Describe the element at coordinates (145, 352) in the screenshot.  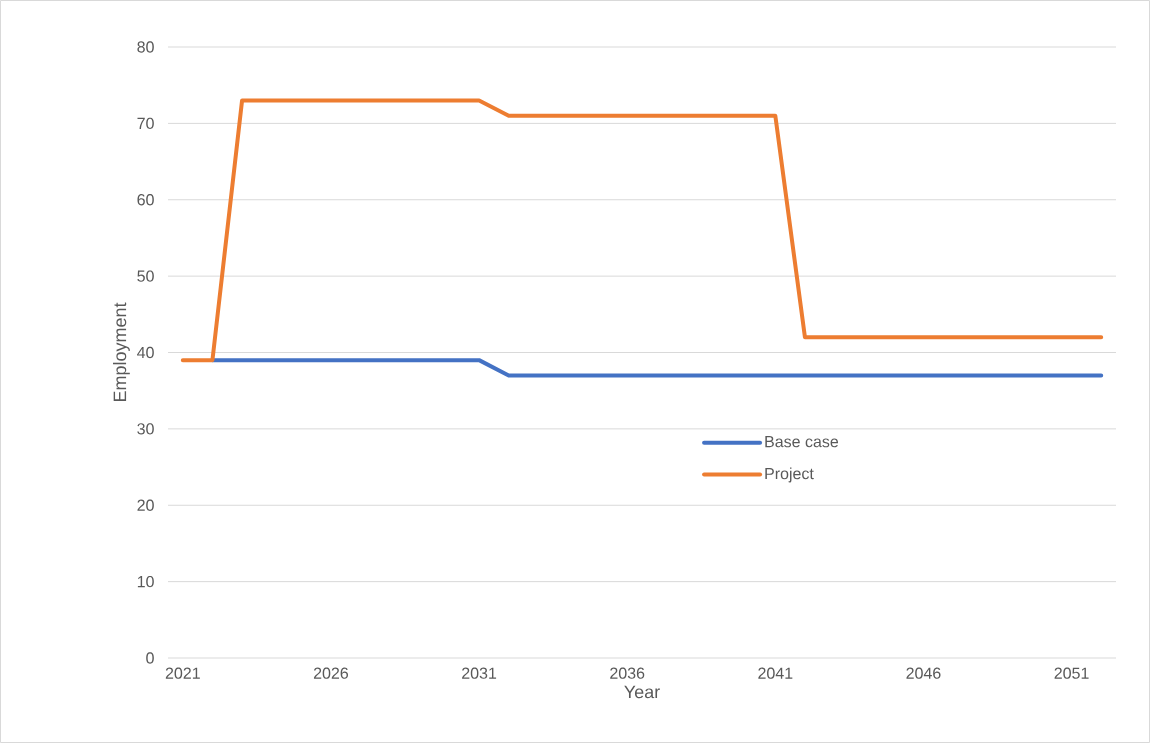
I see `y-tick-label: 40` at that location.